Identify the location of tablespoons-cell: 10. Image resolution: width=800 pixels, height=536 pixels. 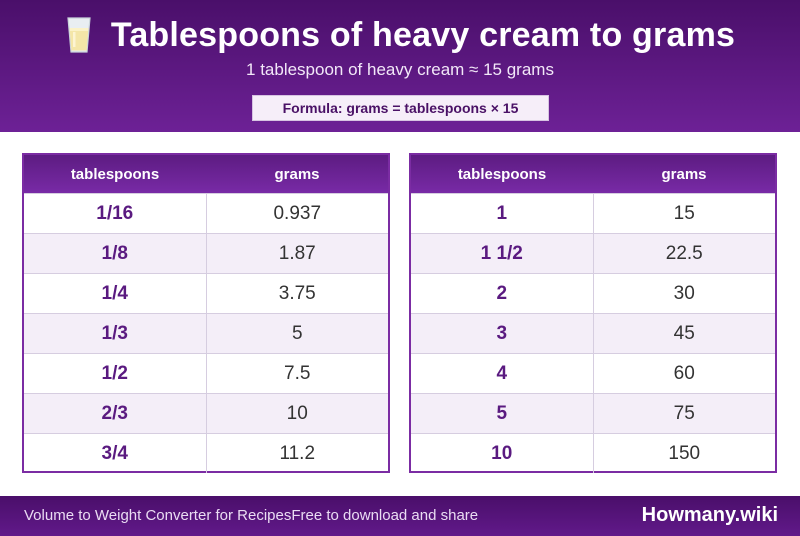
(502, 453).